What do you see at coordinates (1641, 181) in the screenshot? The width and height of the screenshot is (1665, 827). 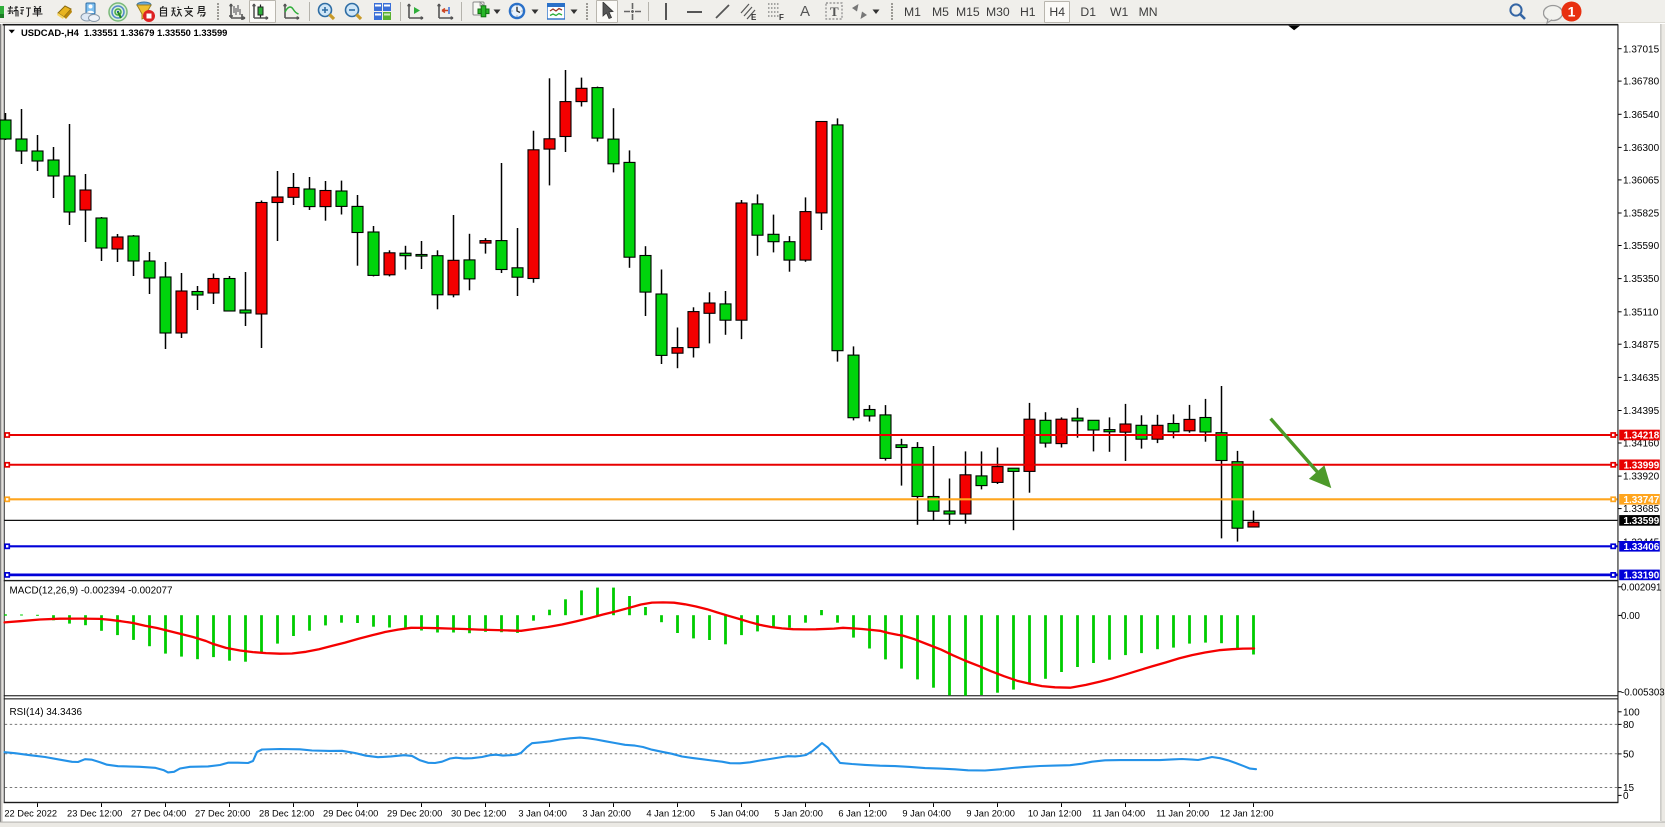 I see `svg-text: 1.36065` at bounding box center [1641, 181].